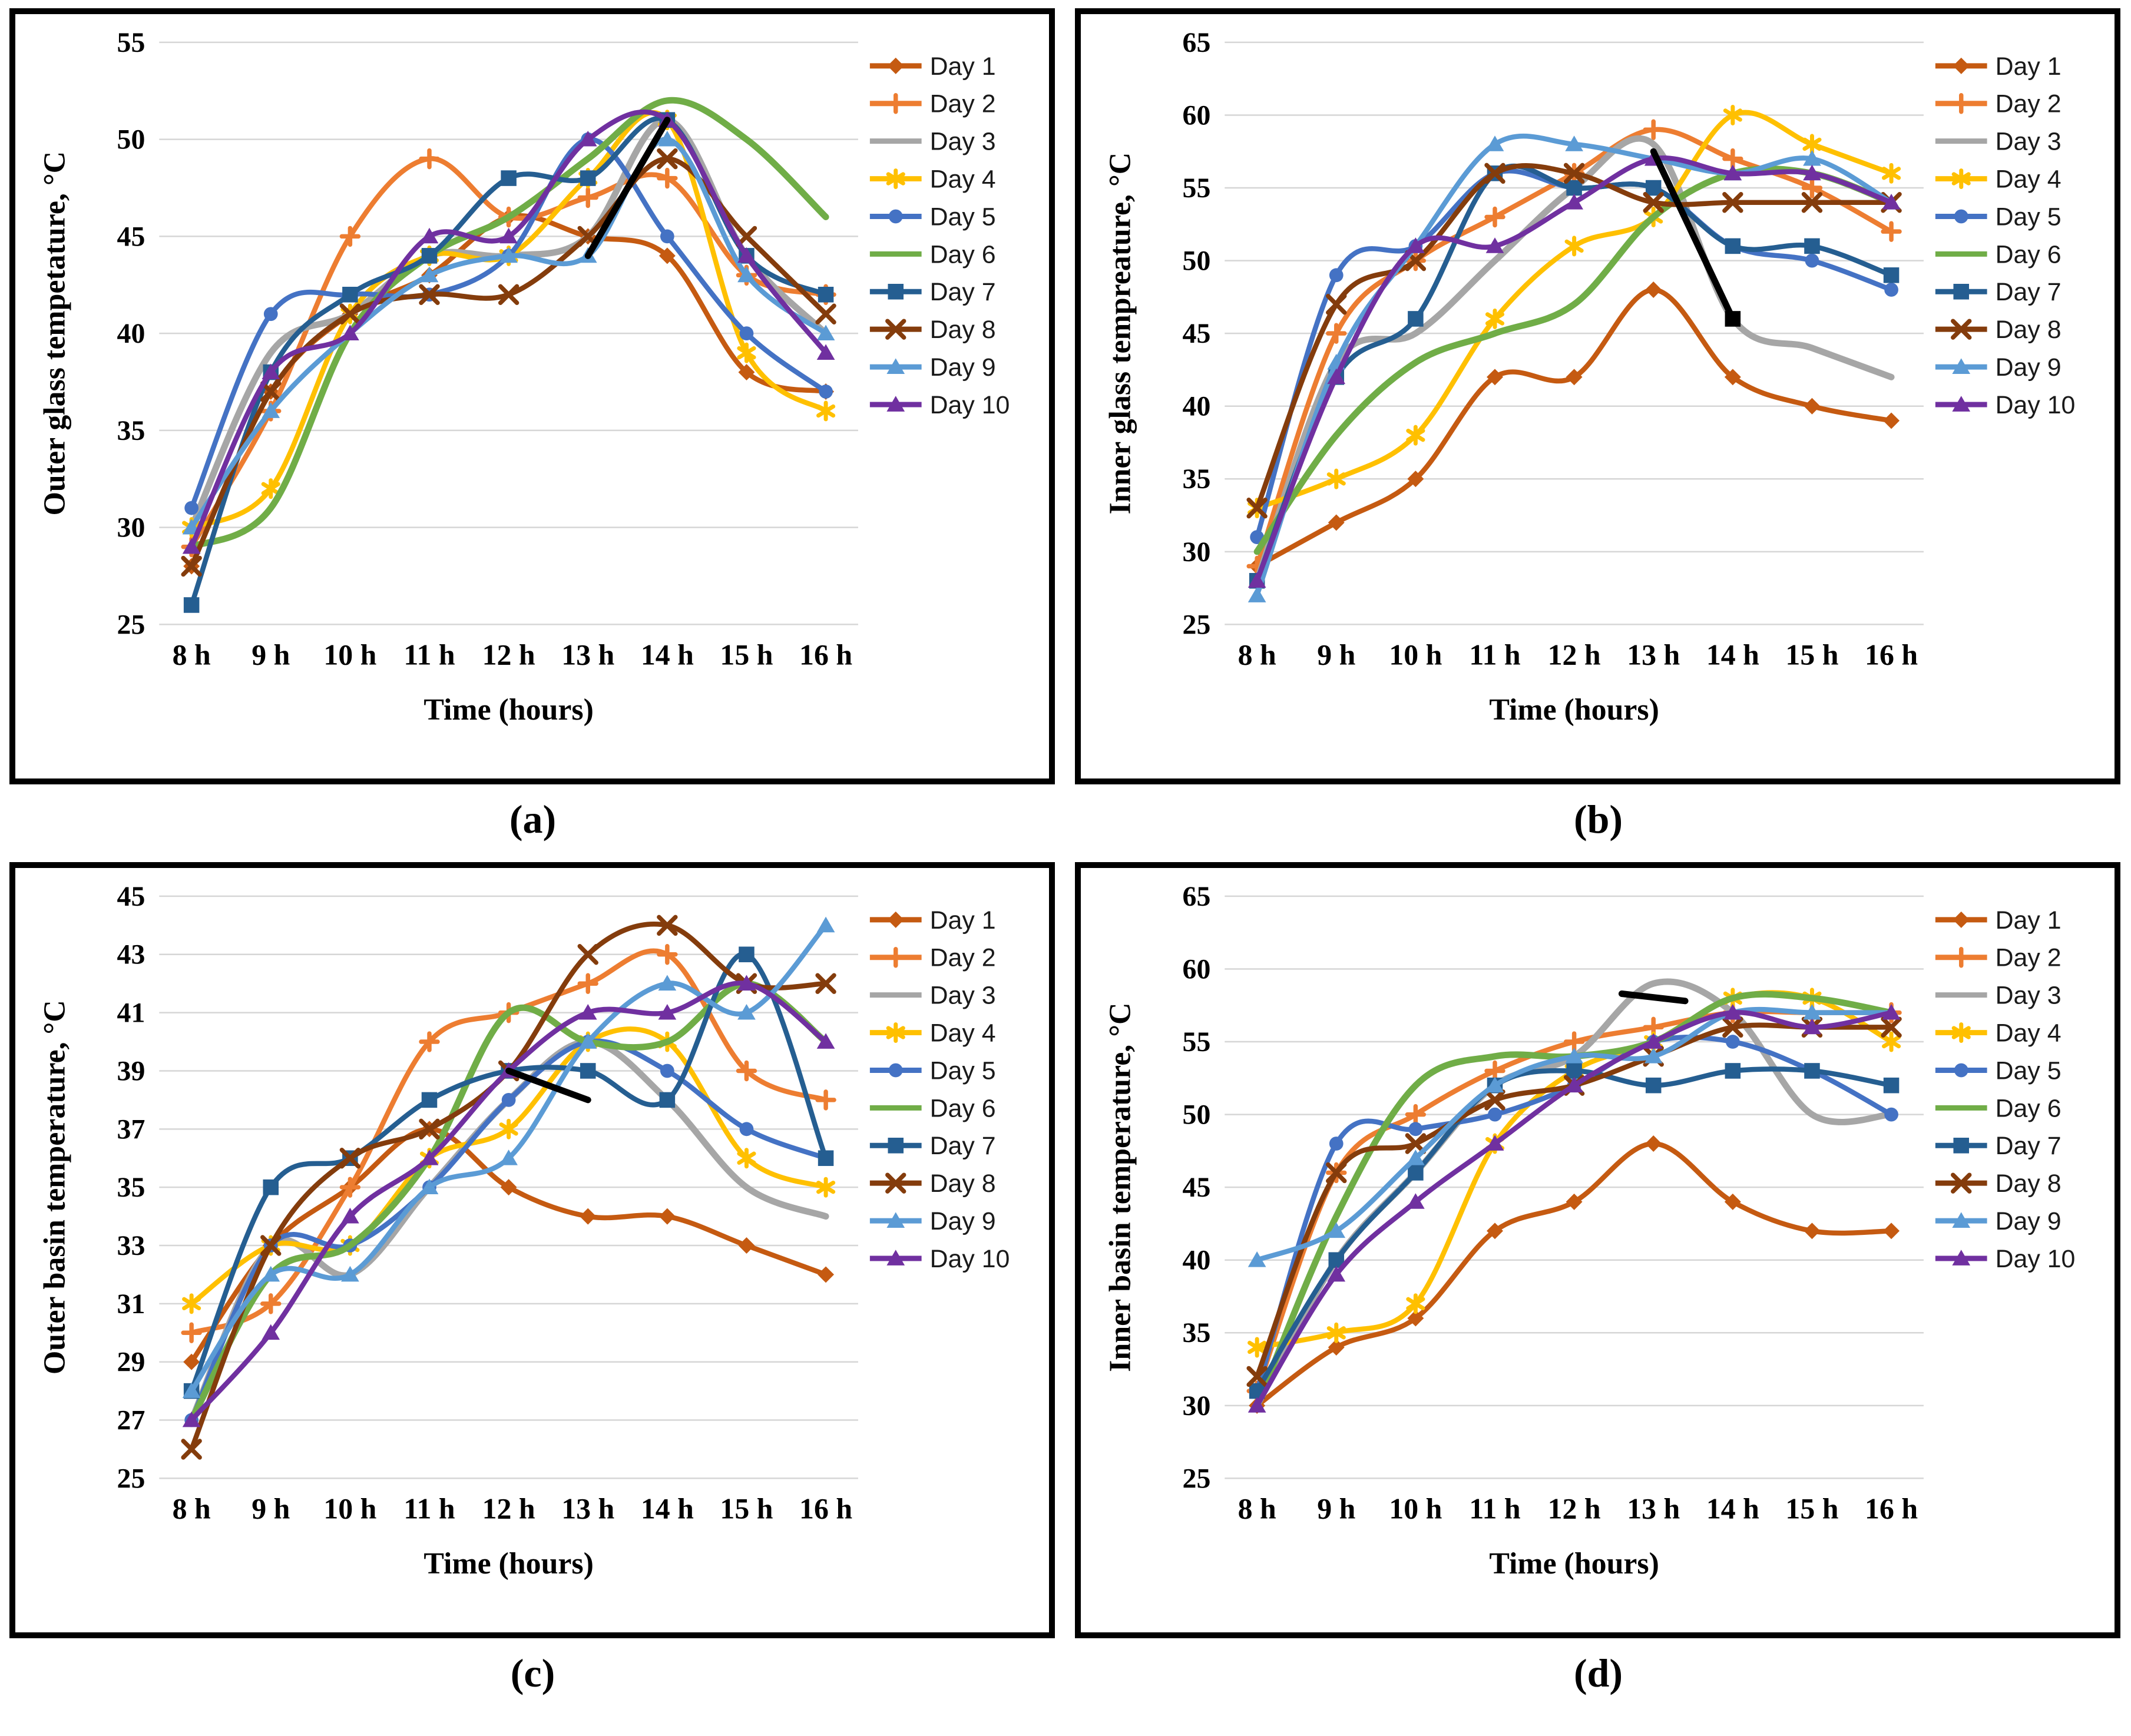 The image size is (2131, 1736). What do you see at coordinates (1257, 654) in the screenshot?
I see `x-tick-label: 8 h` at bounding box center [1257, 654].